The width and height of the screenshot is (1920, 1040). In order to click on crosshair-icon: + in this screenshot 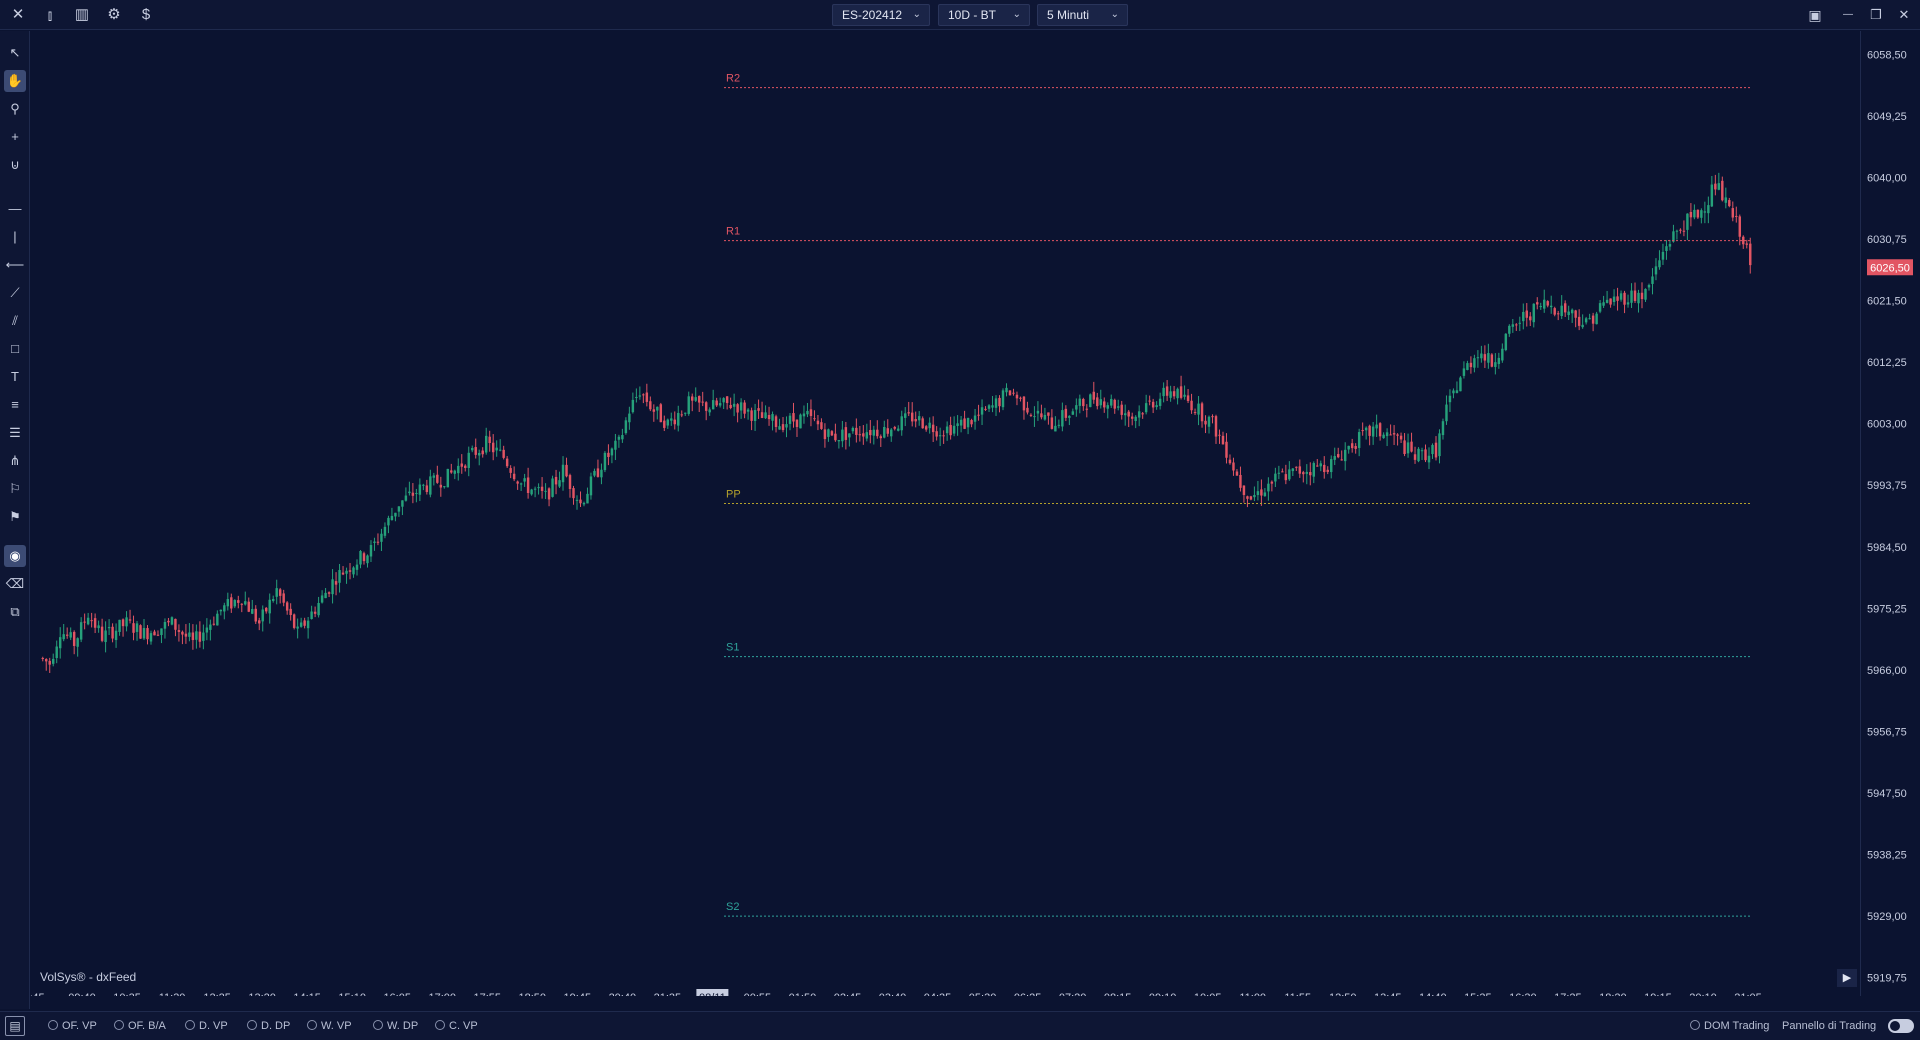, I will do `click(15, 136)`.